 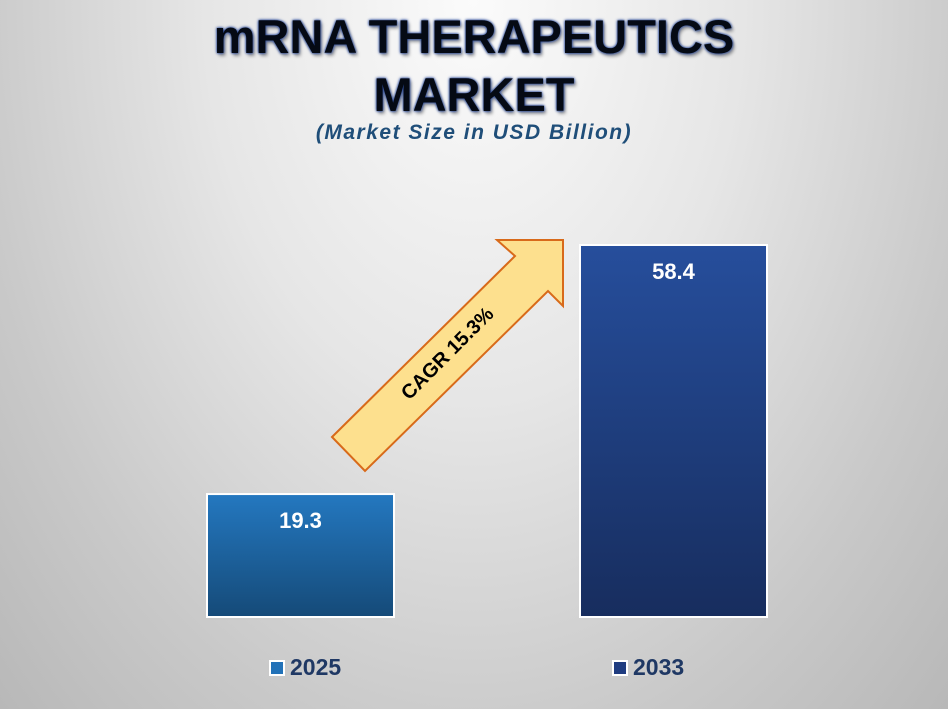 I want to click on data-label-2025: 19.3, so click(x=300, y=520).